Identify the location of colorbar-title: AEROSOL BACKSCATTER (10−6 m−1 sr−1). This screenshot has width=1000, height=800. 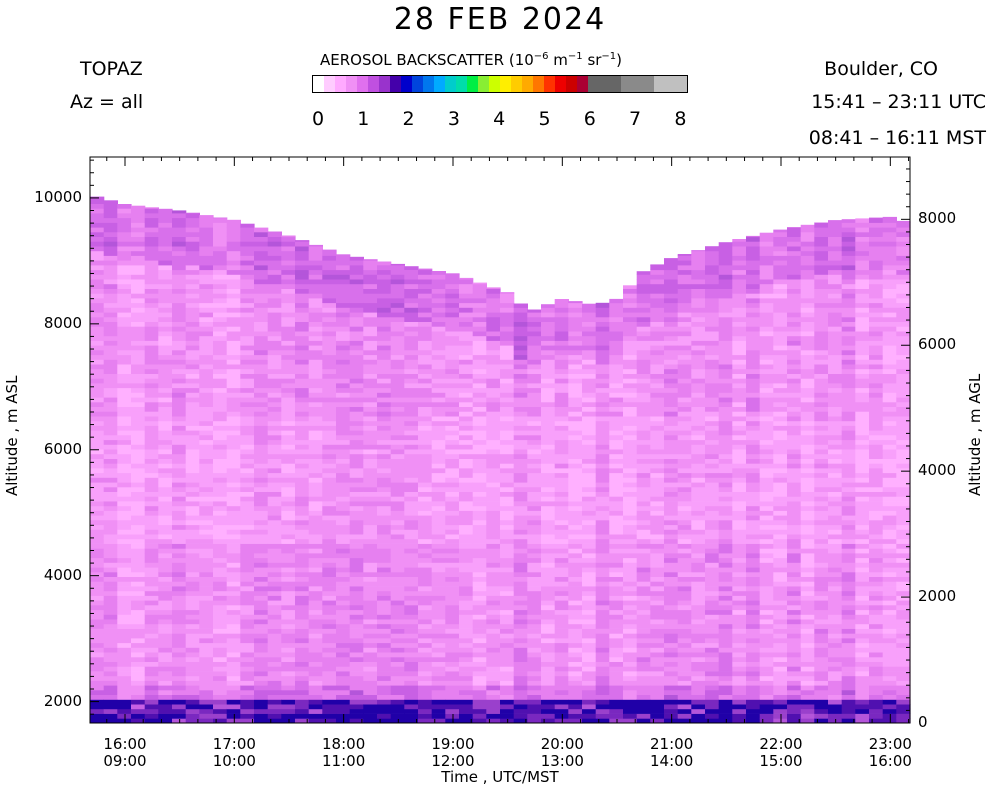
(471, 60).